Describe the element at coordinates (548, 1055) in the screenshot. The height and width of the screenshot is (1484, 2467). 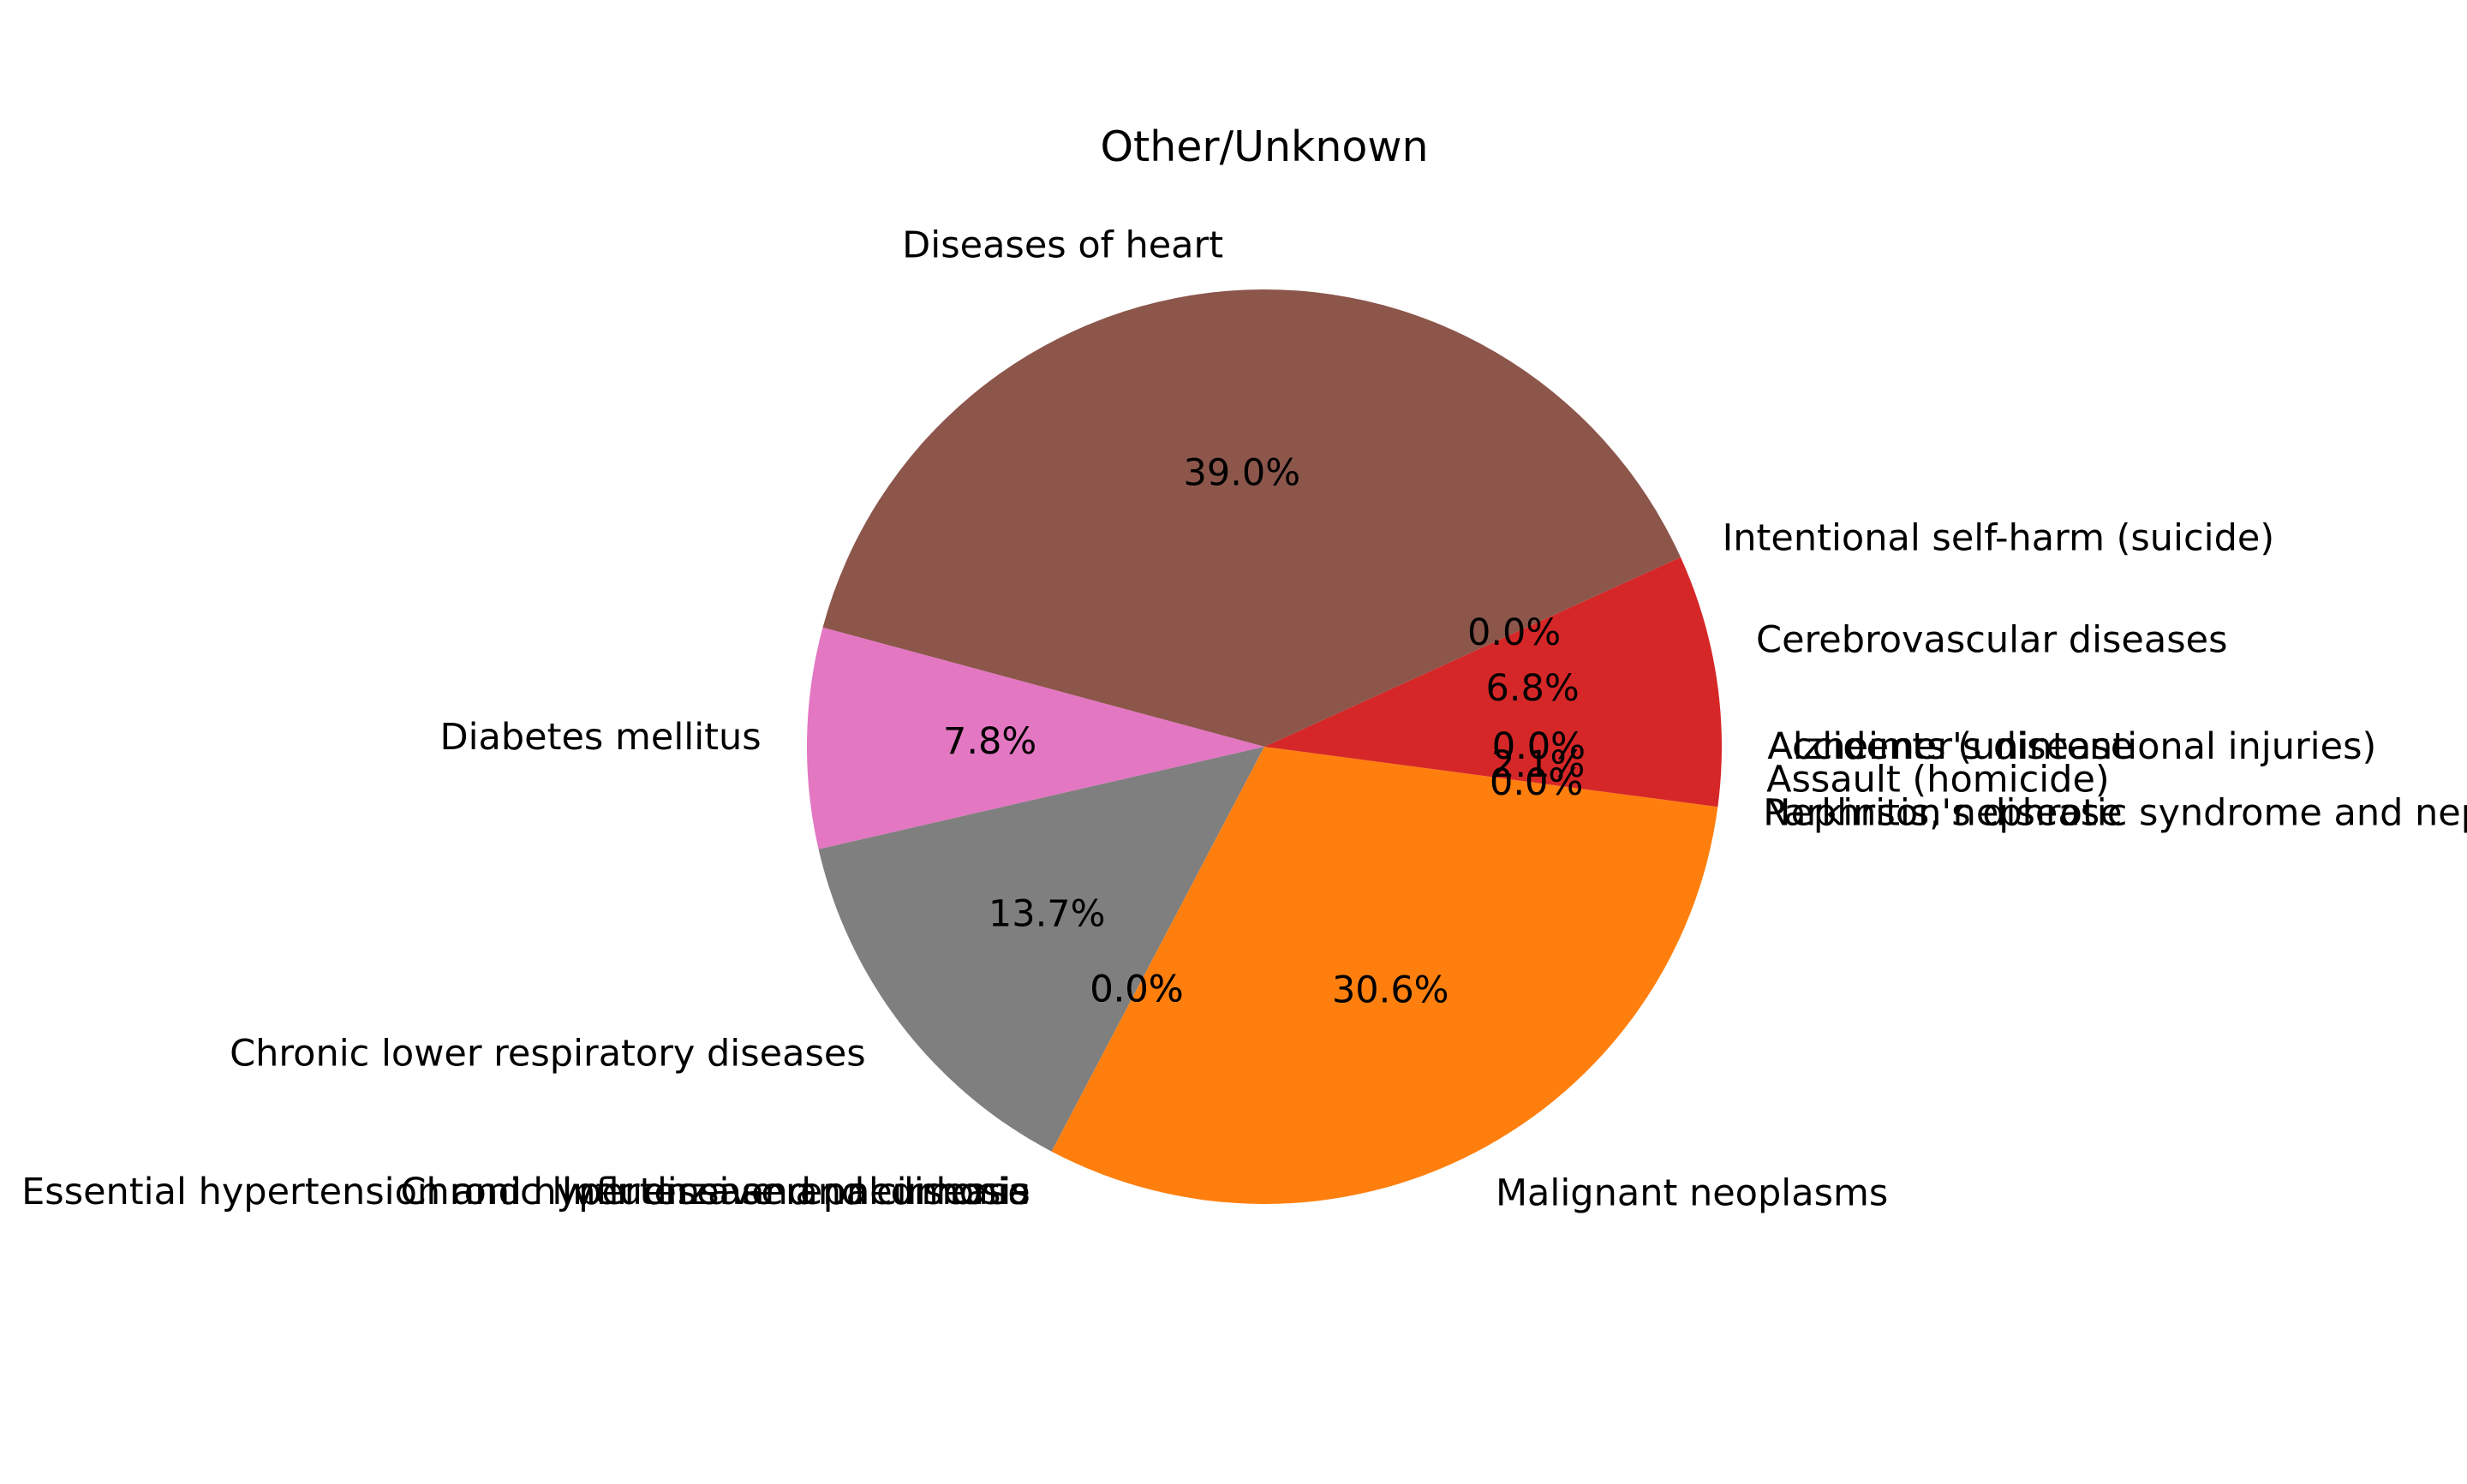
I see `slice-label-chronic-lower-respiratory-diseases: Chronic lower respiratory diseases` at that location.